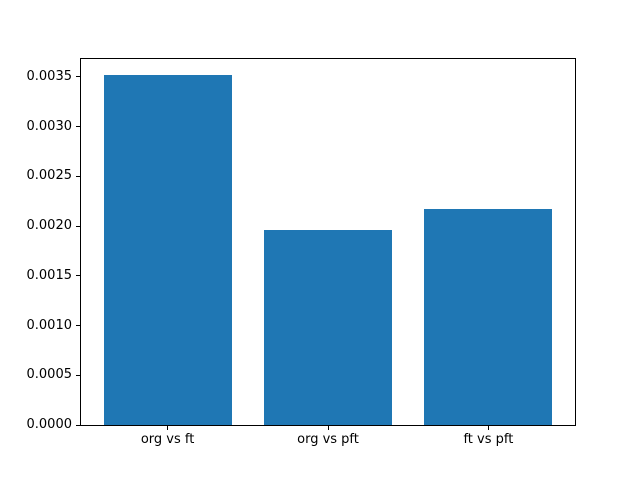  Describe the element at coordinates (49, 275) in the screenshot. I see `y-tick-label: 0.0015` at that location.